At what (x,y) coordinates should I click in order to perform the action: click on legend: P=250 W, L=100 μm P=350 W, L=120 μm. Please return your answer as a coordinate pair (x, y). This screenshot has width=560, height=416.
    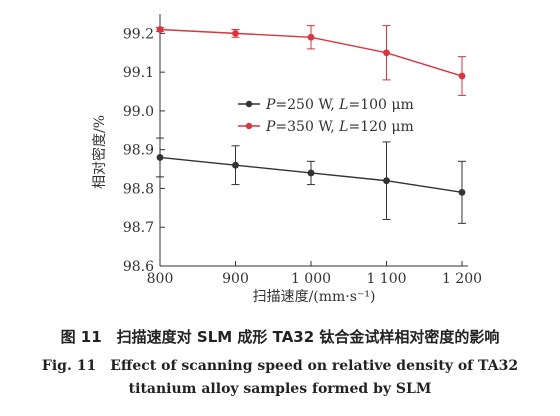
    Looking at the image, I should click on (326, 116).